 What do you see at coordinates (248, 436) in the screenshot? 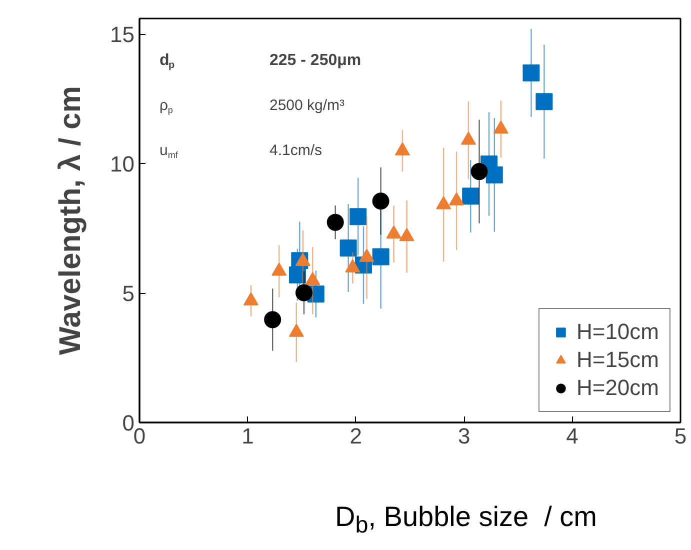
I see `x-tick-label: 1` at bounding box center [248, 436].